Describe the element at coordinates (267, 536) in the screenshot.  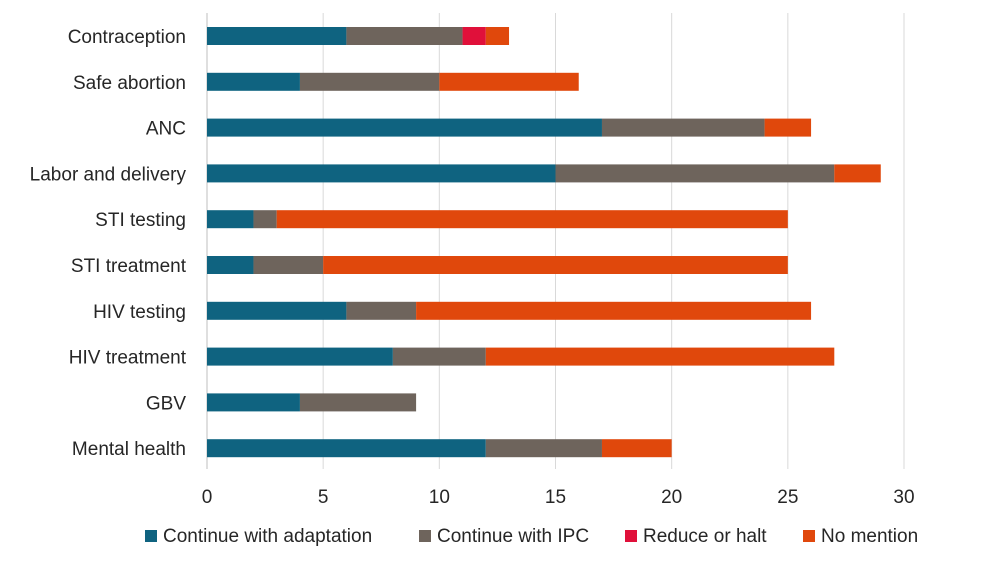
I see `legend-label: Continue with adaptation` at that location.